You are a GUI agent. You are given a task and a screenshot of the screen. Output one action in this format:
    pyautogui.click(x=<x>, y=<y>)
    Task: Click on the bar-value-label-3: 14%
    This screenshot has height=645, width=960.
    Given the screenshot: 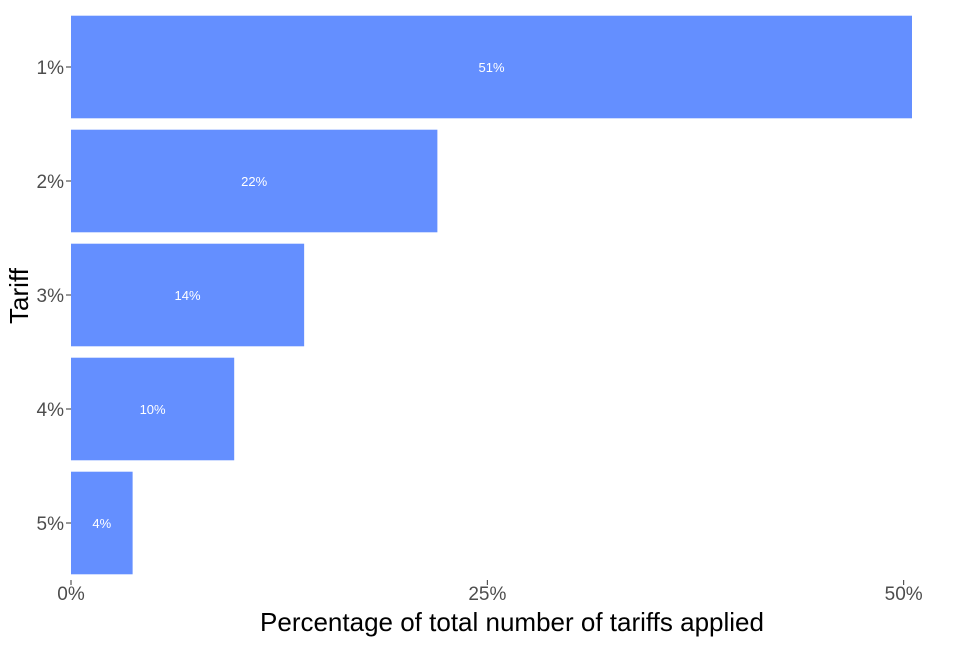 What is the action you would take?
    pyautogui.click(x=188, y=295)
    